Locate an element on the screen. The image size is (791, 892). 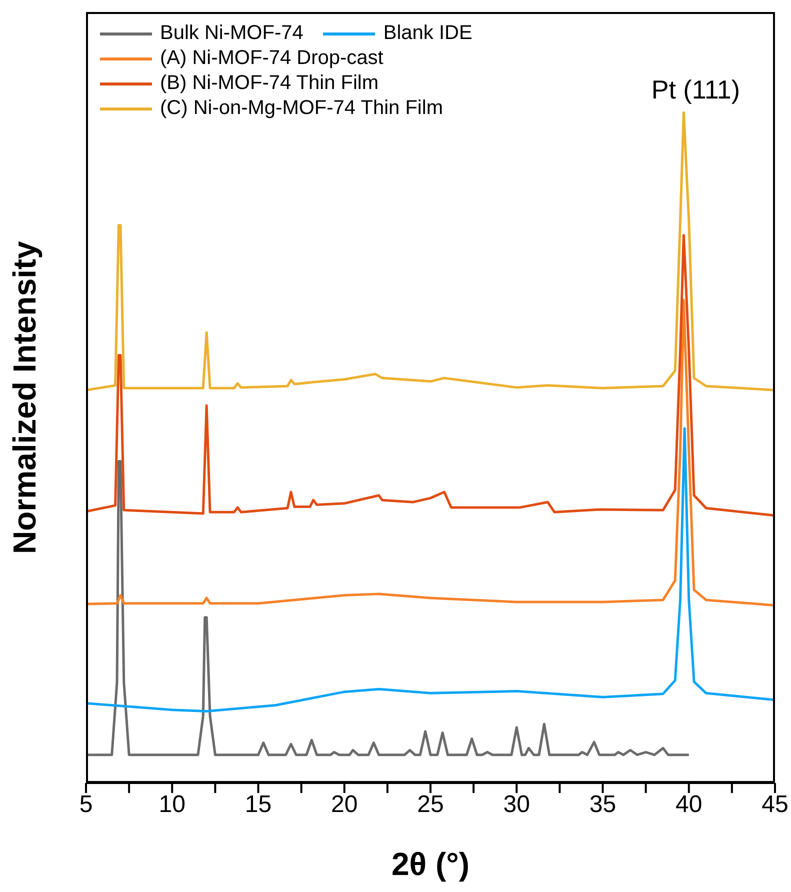
x-tick-label: 40 is located at coordinates (689, 804).